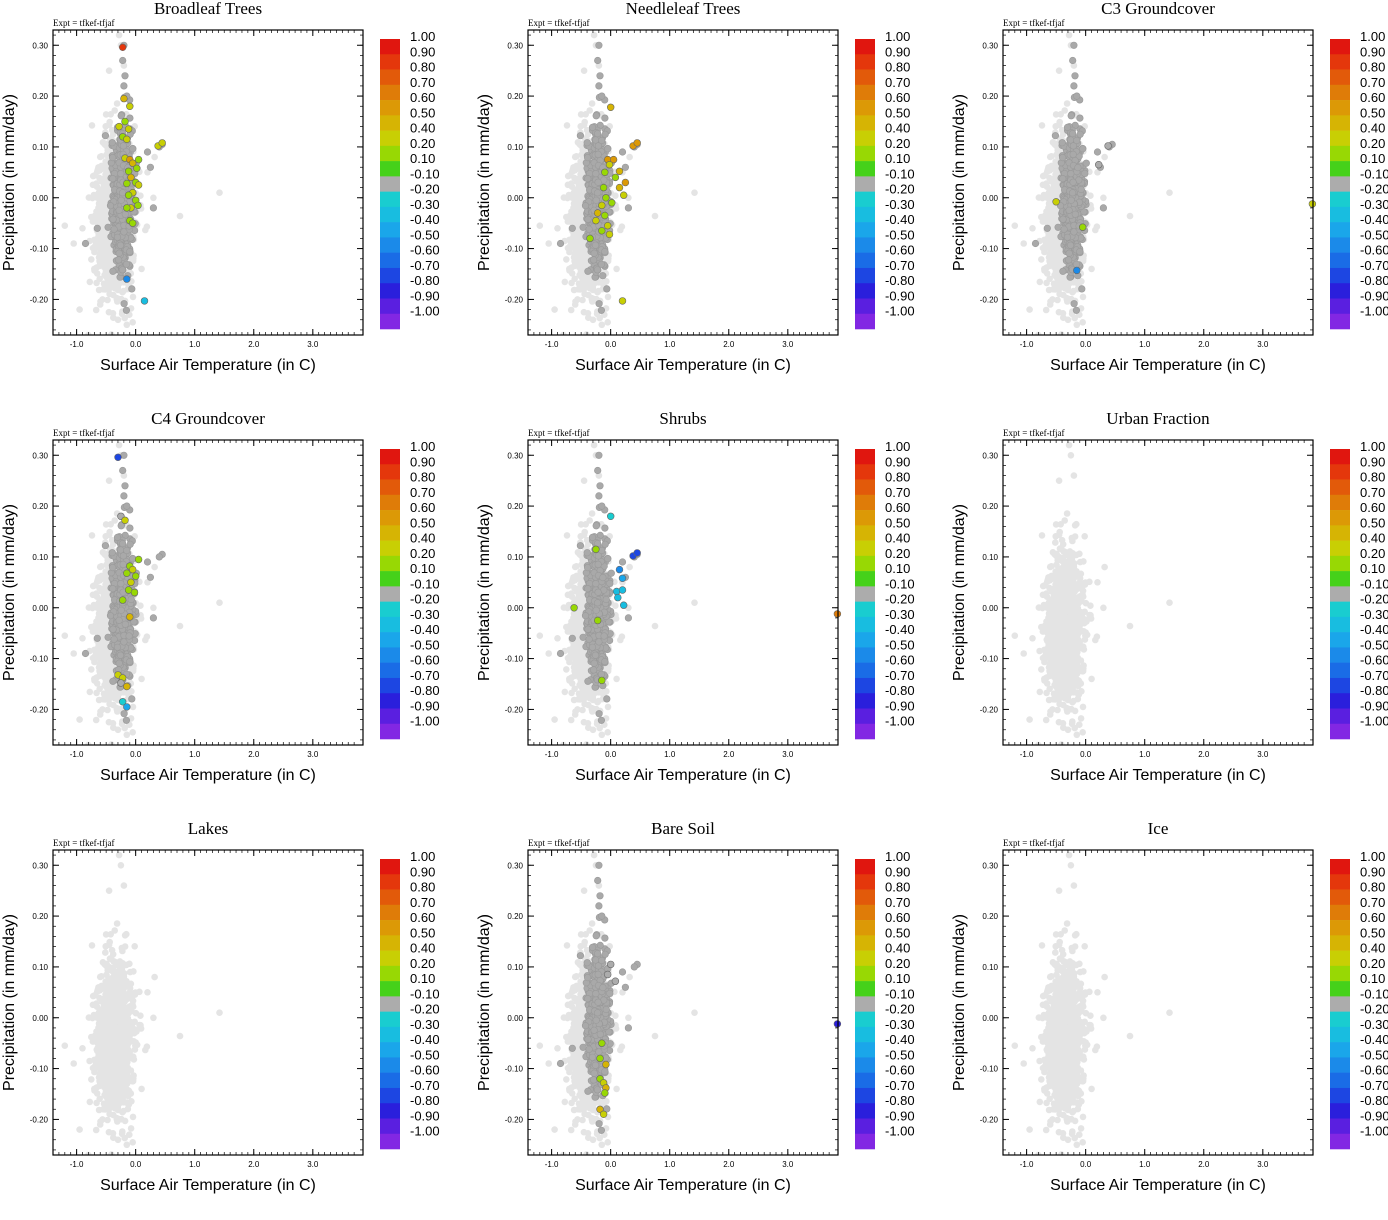 The image size is (1388, 1220). What do you see at coordinates (422, 82) in the screenshot?
I see `colorbar-tick-label: 0.70` at bounding box center [422, 82].